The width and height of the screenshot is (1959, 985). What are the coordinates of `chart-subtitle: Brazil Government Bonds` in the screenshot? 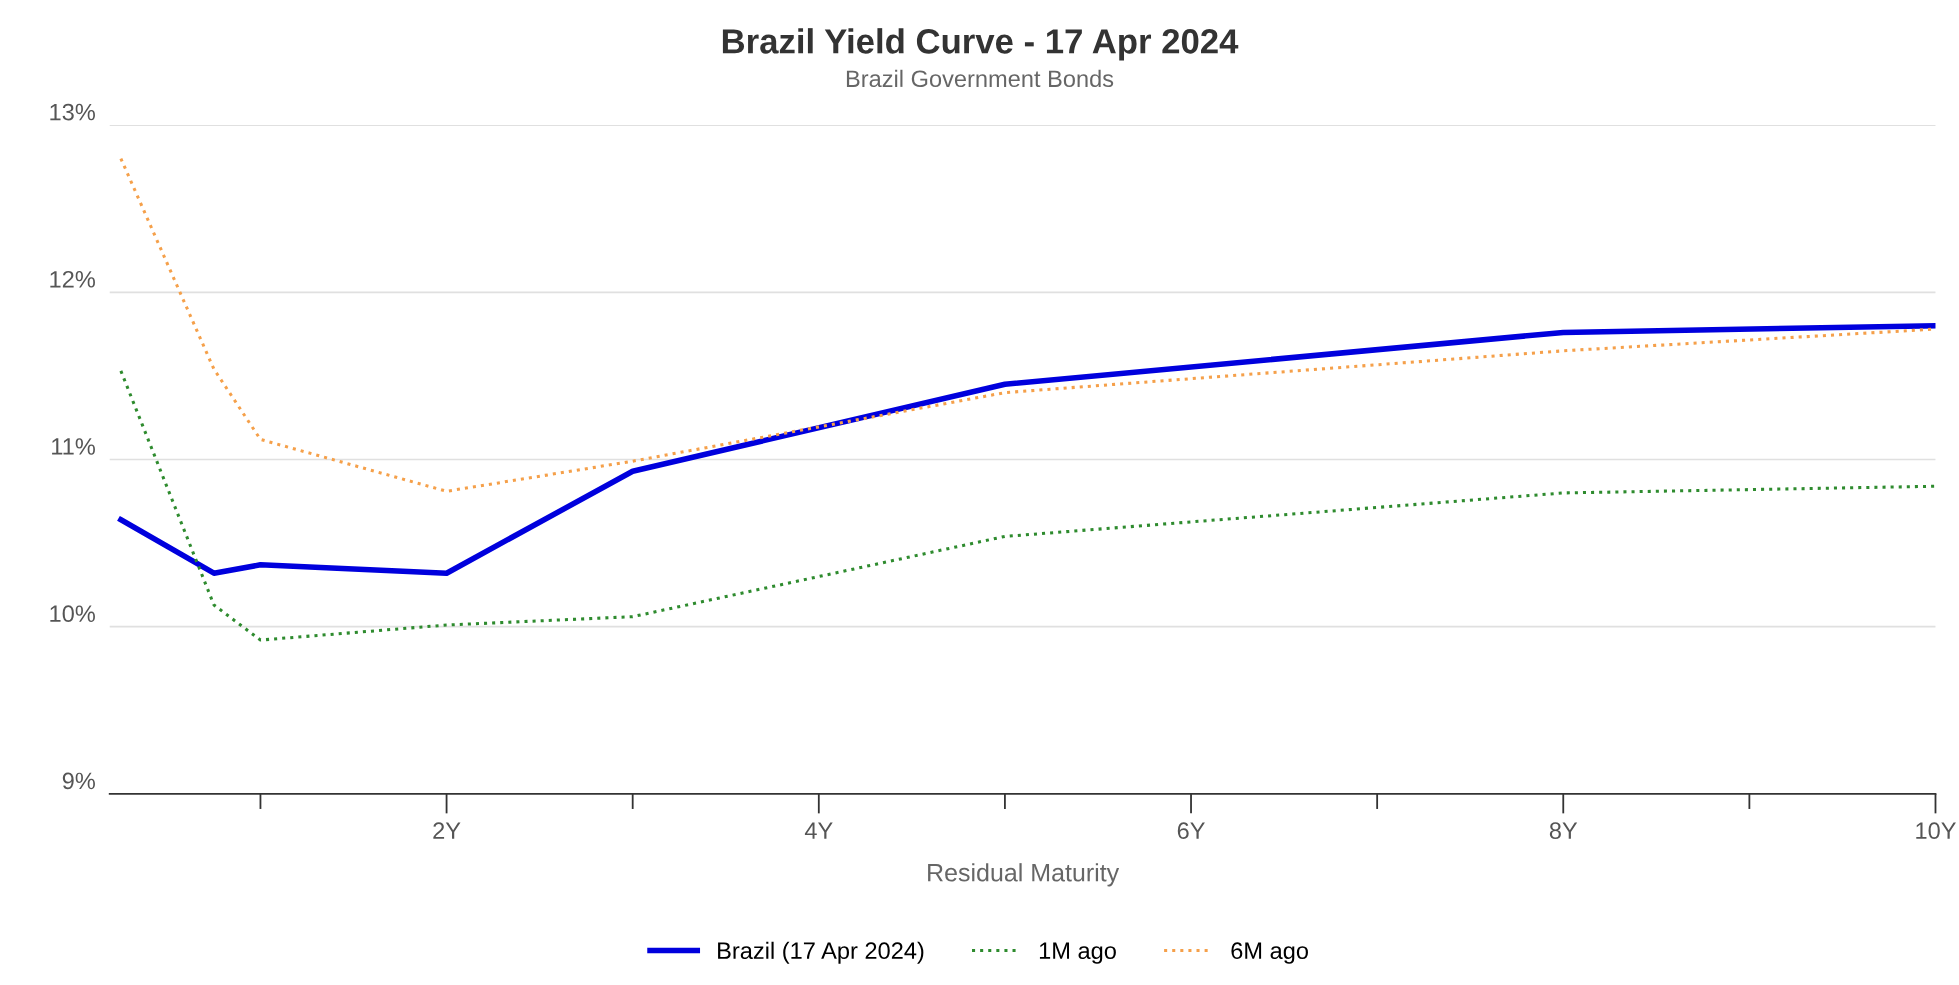 It's located at (980, 78).